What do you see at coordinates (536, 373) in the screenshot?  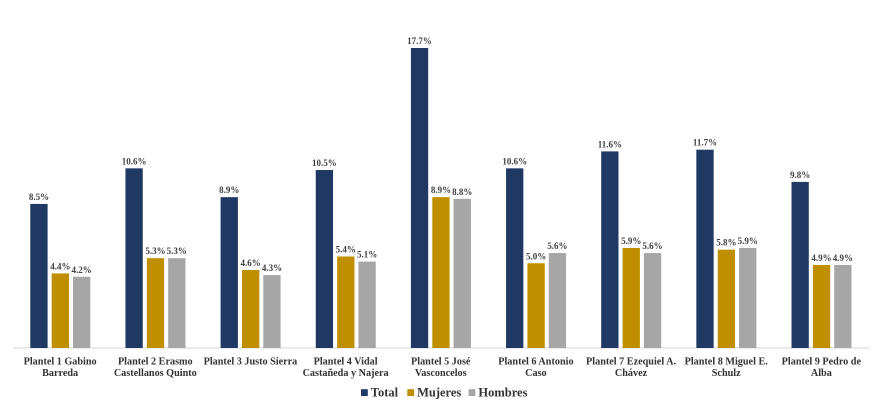 I see `svg-text: Caso` at bounding box center [536, 373].